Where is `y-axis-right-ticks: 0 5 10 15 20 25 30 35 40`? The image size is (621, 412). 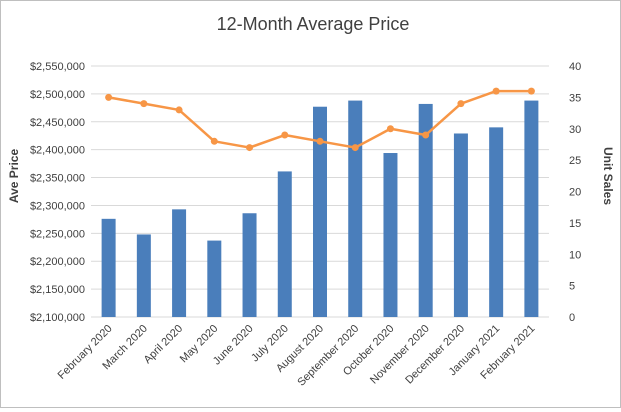 y-axis-right-ticks: 0 5 10 15 20 25 30 35 40 is located at coordinates (575, 192).